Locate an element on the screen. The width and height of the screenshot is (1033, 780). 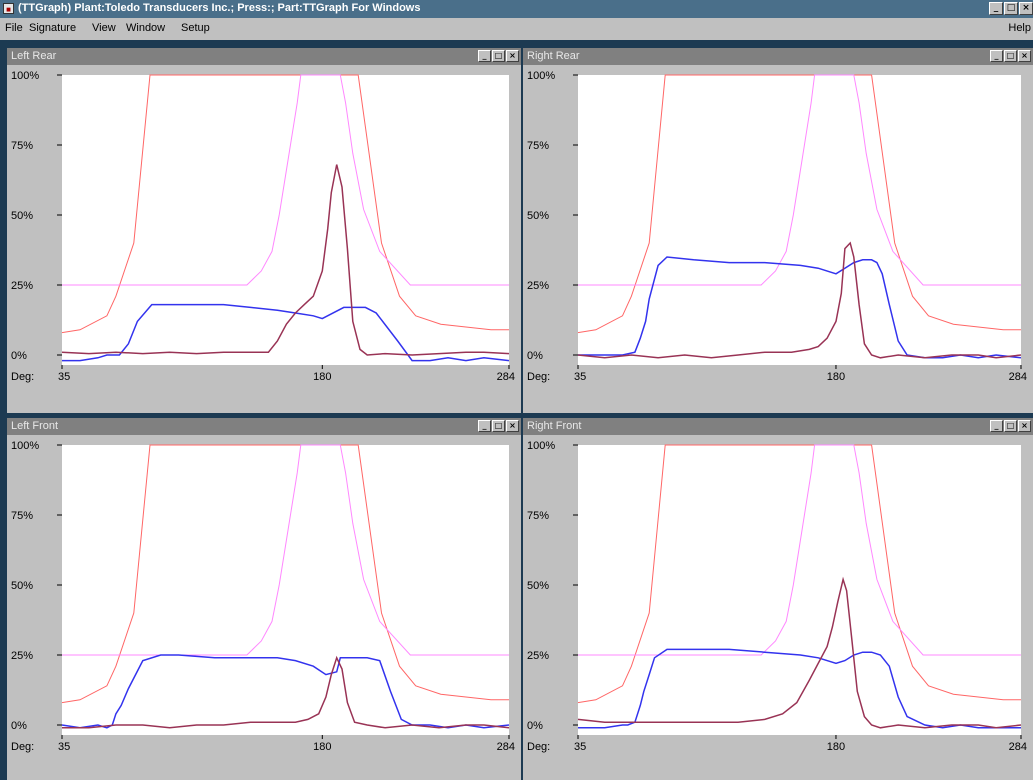
menu-file: File is located at coordinates (14, 28).